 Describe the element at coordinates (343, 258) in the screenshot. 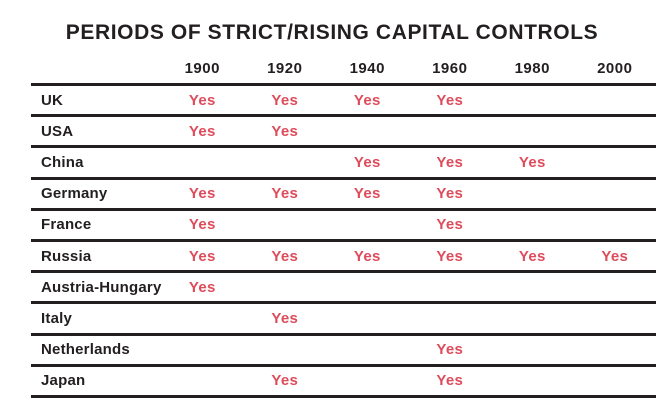

I see `table-row: Russia Yes Yes Yes Yes Yes Yes` at that location.